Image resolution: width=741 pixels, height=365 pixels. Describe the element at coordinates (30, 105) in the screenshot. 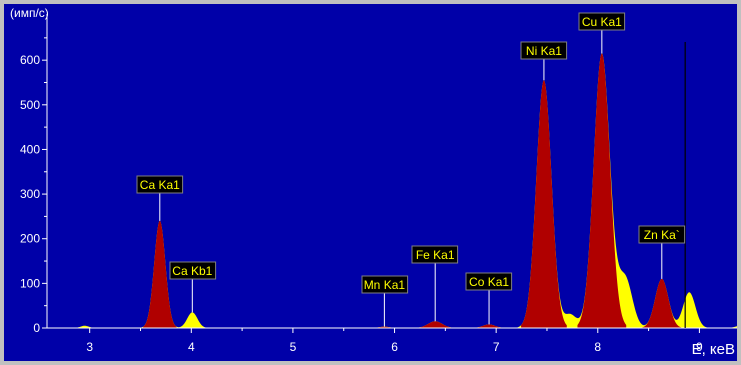

I see `y-tick-label: 500` at that location.